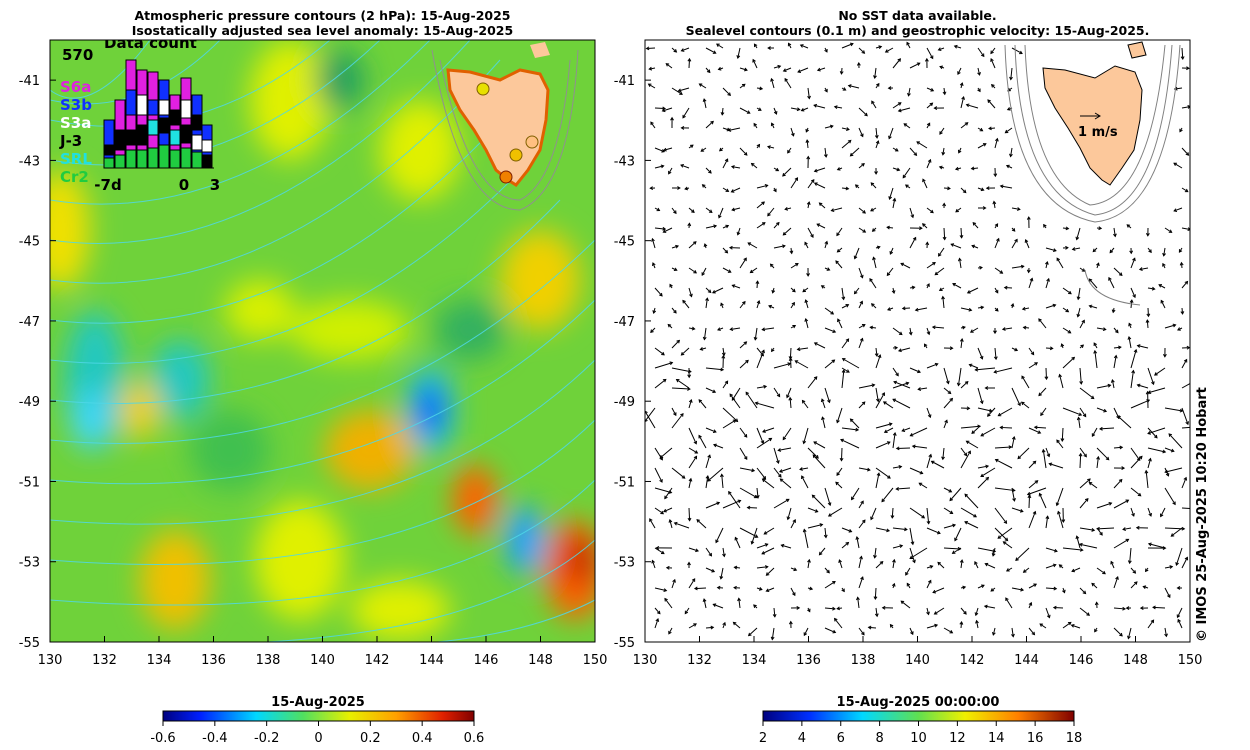 Image resolution: width=1250 pixels, height=750 pixels. I want to click on colorbar-tick-label: 6, so click(841, 738).